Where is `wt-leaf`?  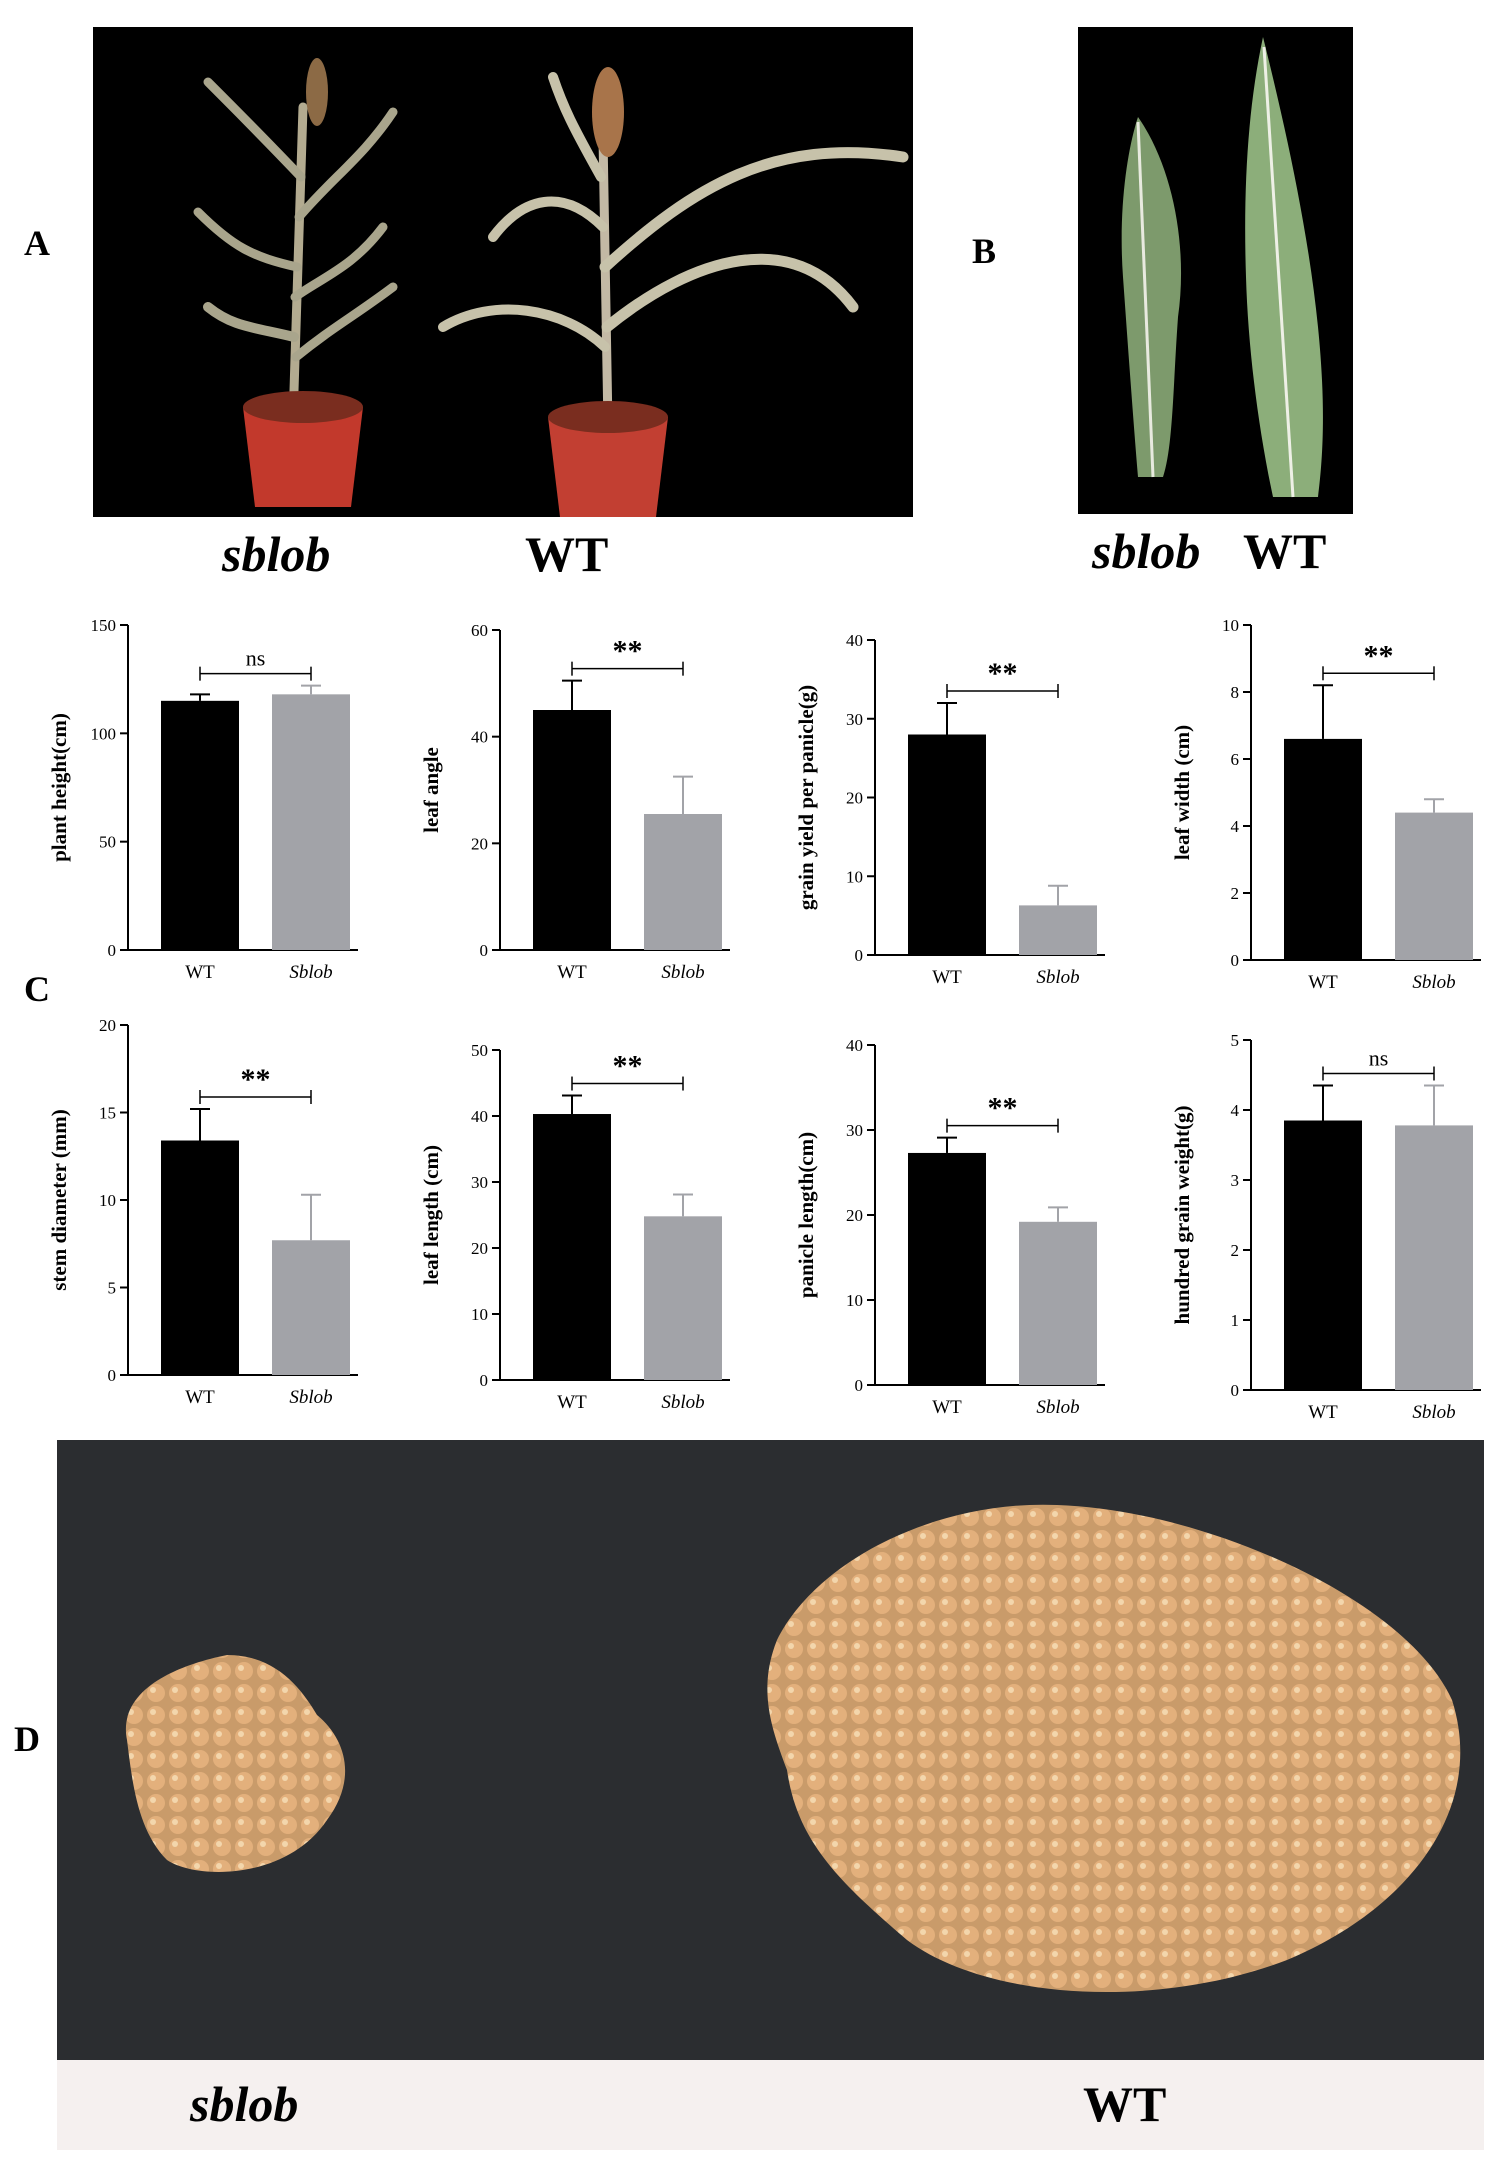 wt-leaf is located at coordinates (1284, 267).